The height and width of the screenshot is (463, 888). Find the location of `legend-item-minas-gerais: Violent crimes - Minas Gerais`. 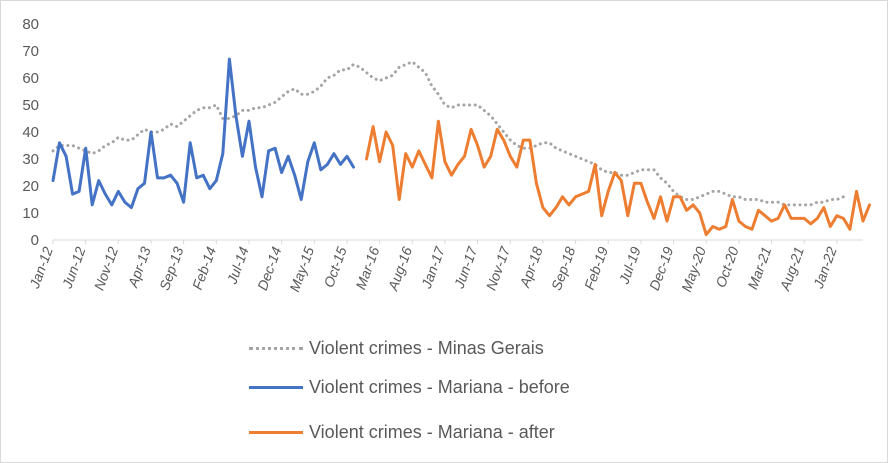

legend-item-minas-gerais: Violent crimes - Minas Gerais is located at coordinates (396, 348).